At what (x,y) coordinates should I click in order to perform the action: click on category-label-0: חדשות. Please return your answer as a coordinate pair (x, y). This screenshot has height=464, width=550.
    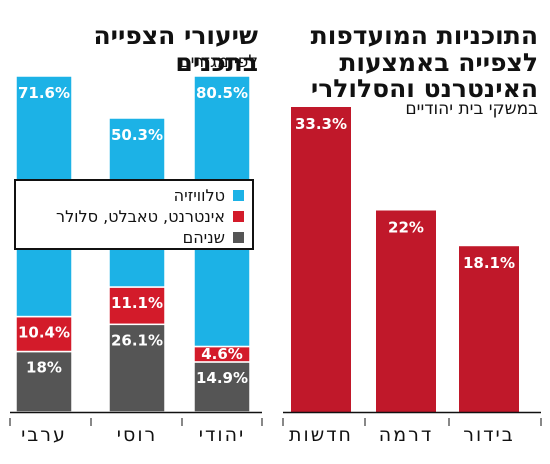
    Looking at the image, I should click on (321, 435).